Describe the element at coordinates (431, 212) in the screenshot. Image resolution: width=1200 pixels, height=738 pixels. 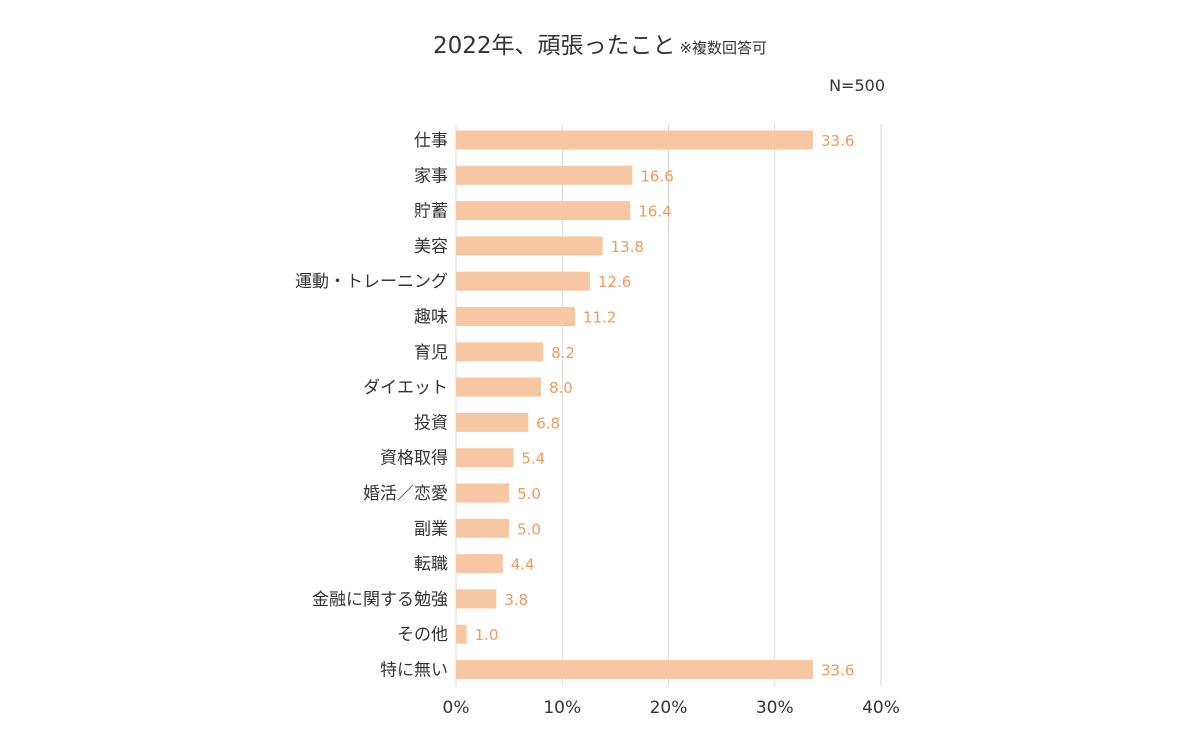
I see `category-label: 貯蓄` at that location.